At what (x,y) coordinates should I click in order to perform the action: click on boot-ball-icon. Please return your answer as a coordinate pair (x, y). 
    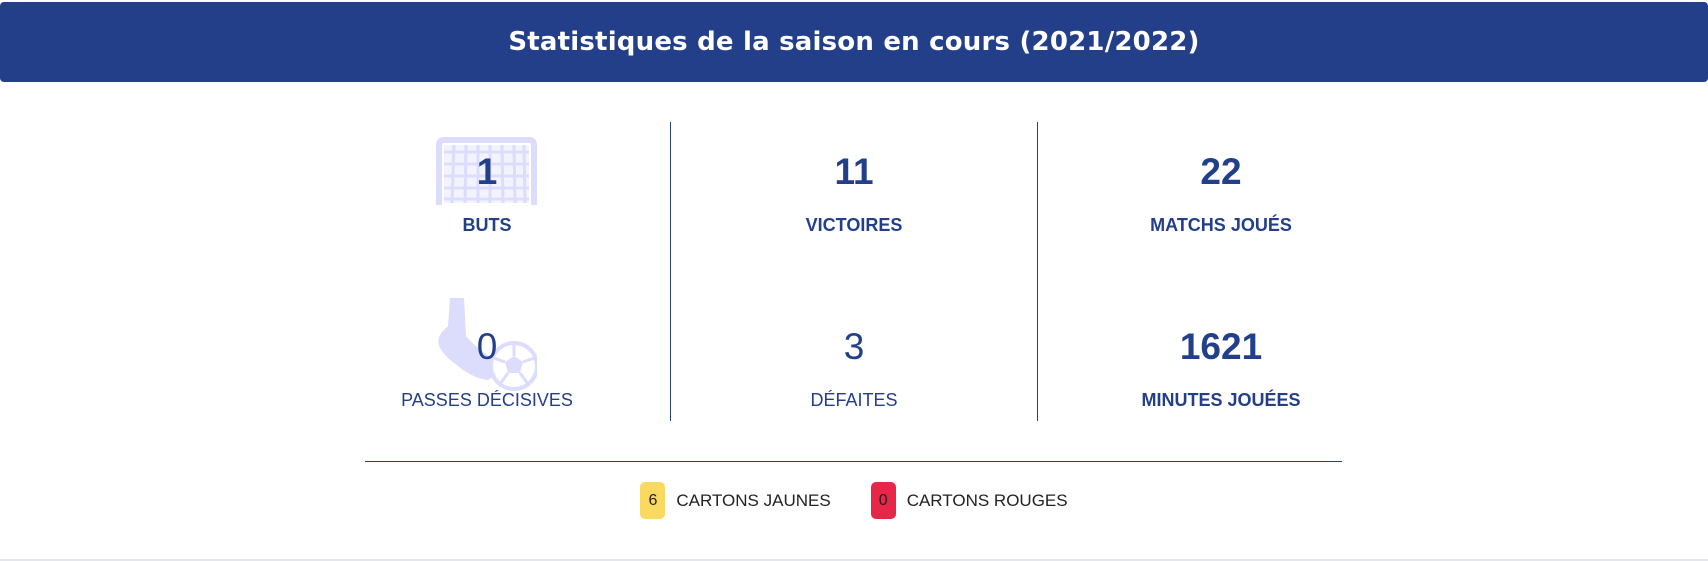
    Looking at the image, I should click on (487, 344).